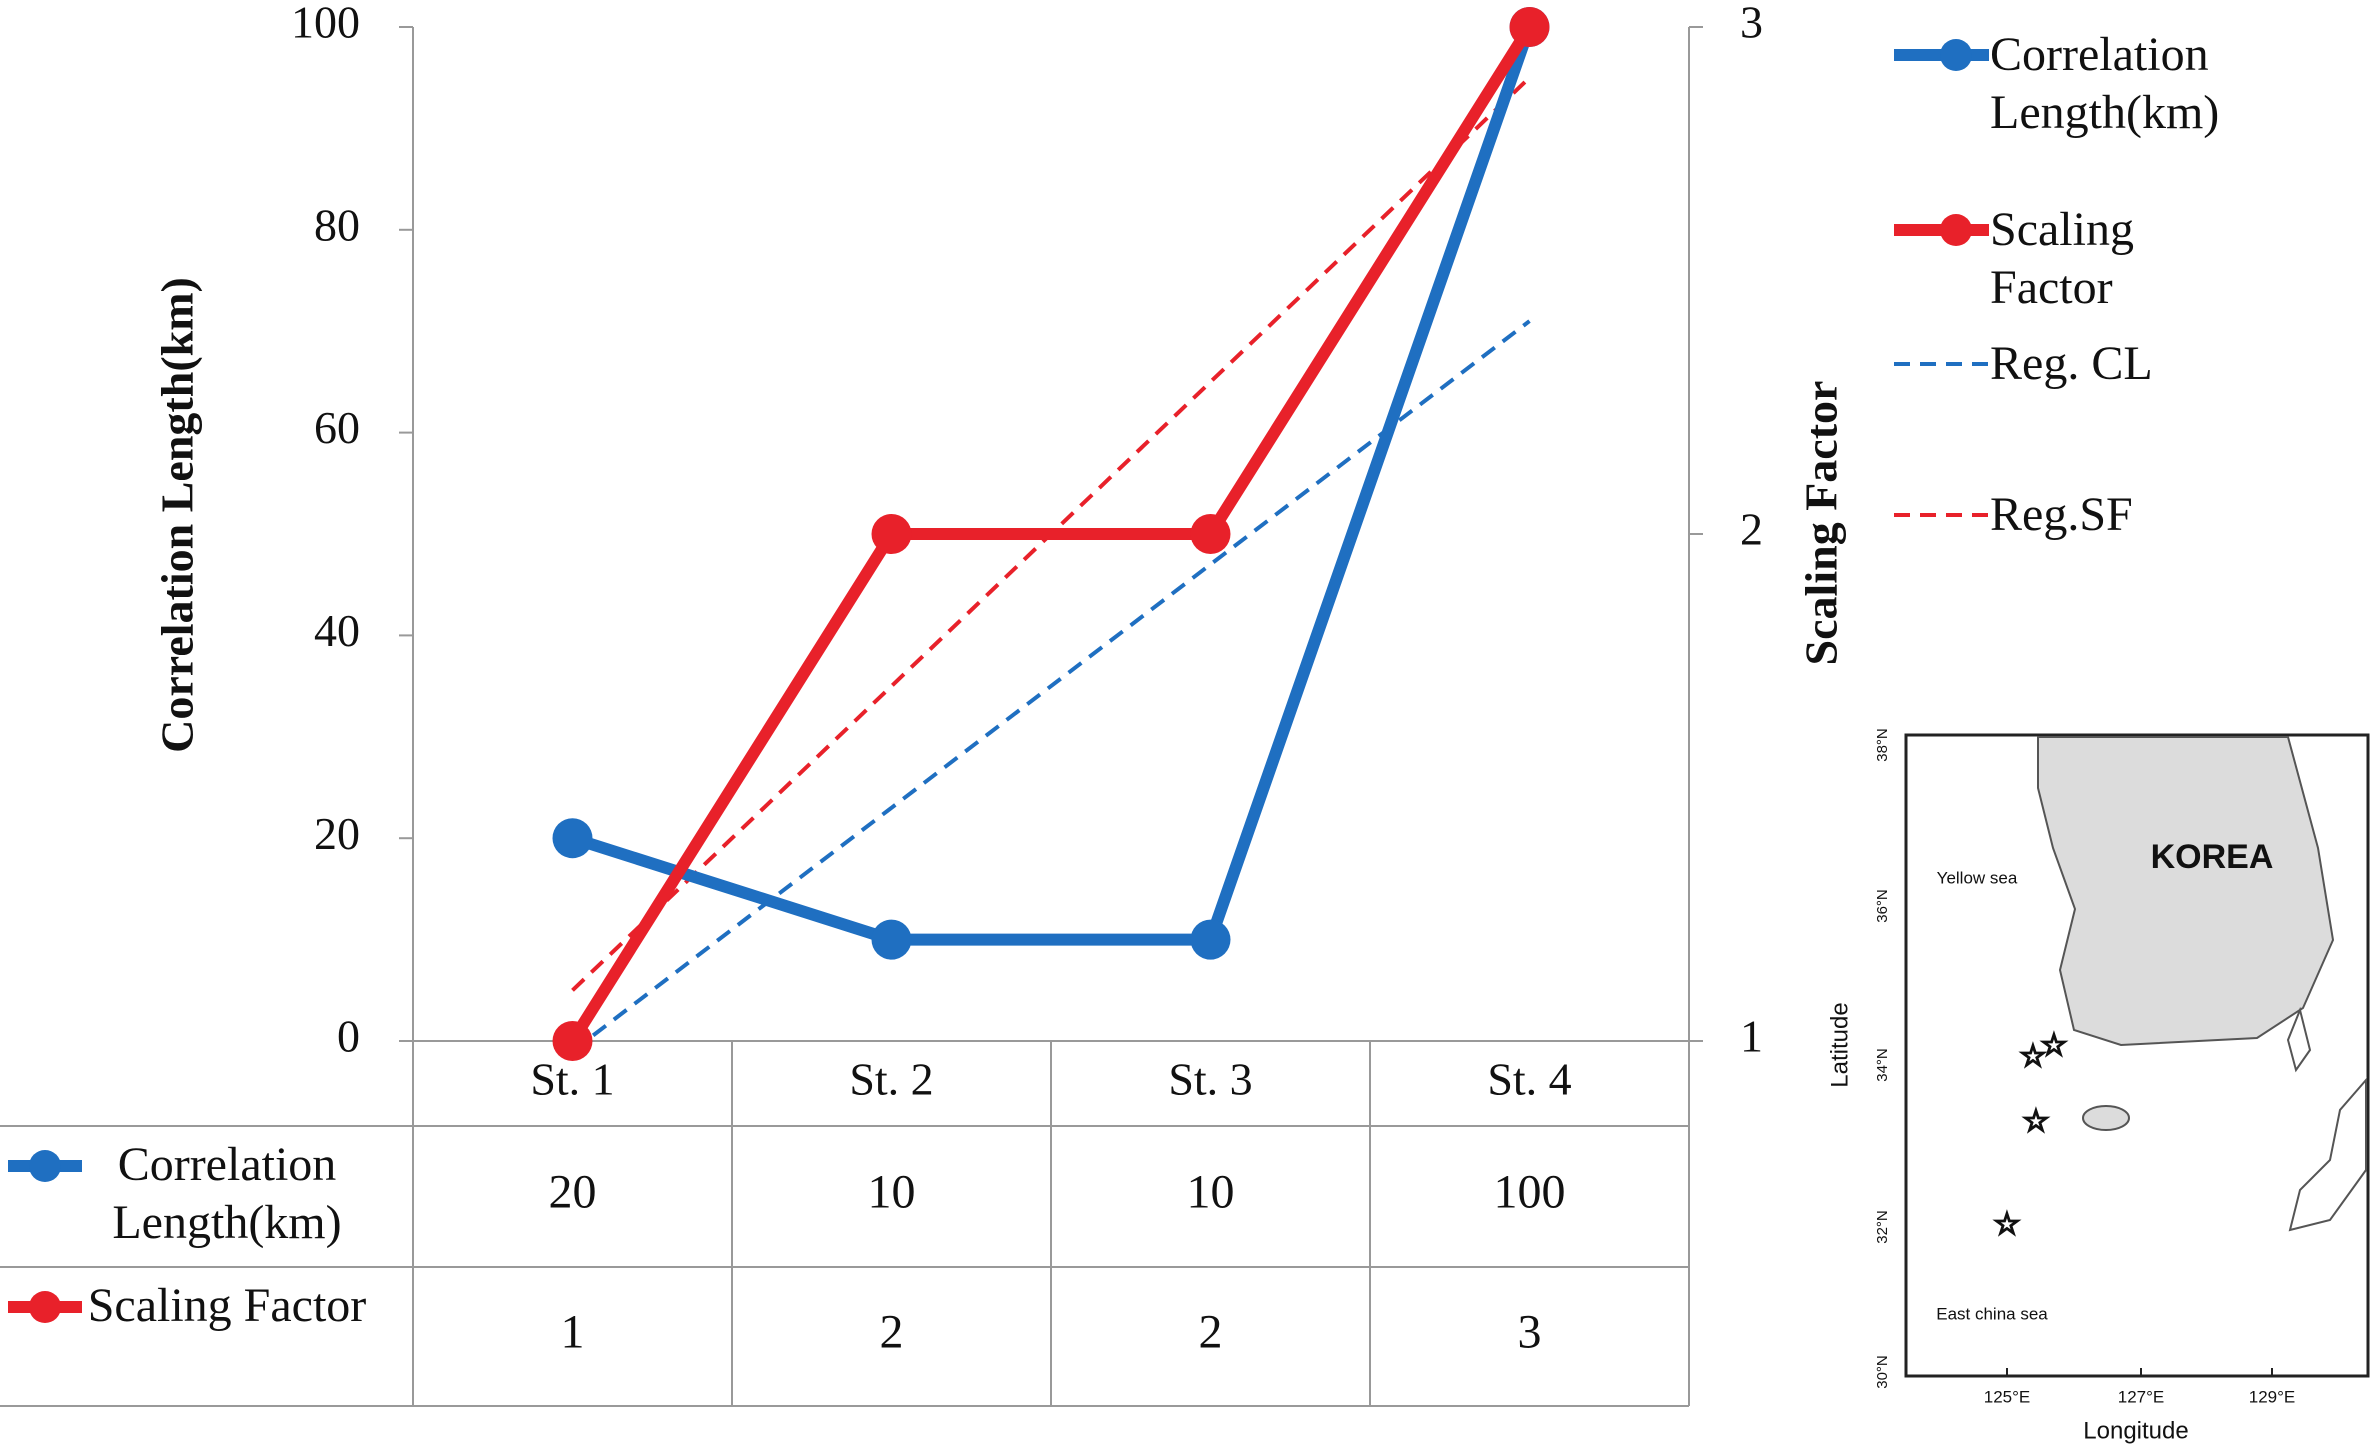 The image size is (2375, 1453). What do you see at coordinates (2106, 1118) in the screenshot?
I see `jeju-island` at bounding box center [2106, 1118].